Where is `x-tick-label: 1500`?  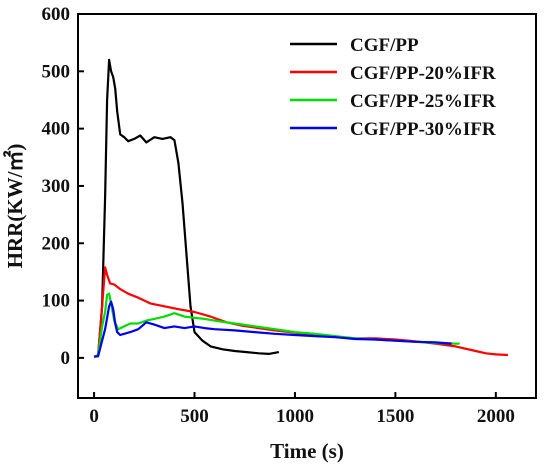
x-tick-label: 1500 is located at coordinates (395, 416).